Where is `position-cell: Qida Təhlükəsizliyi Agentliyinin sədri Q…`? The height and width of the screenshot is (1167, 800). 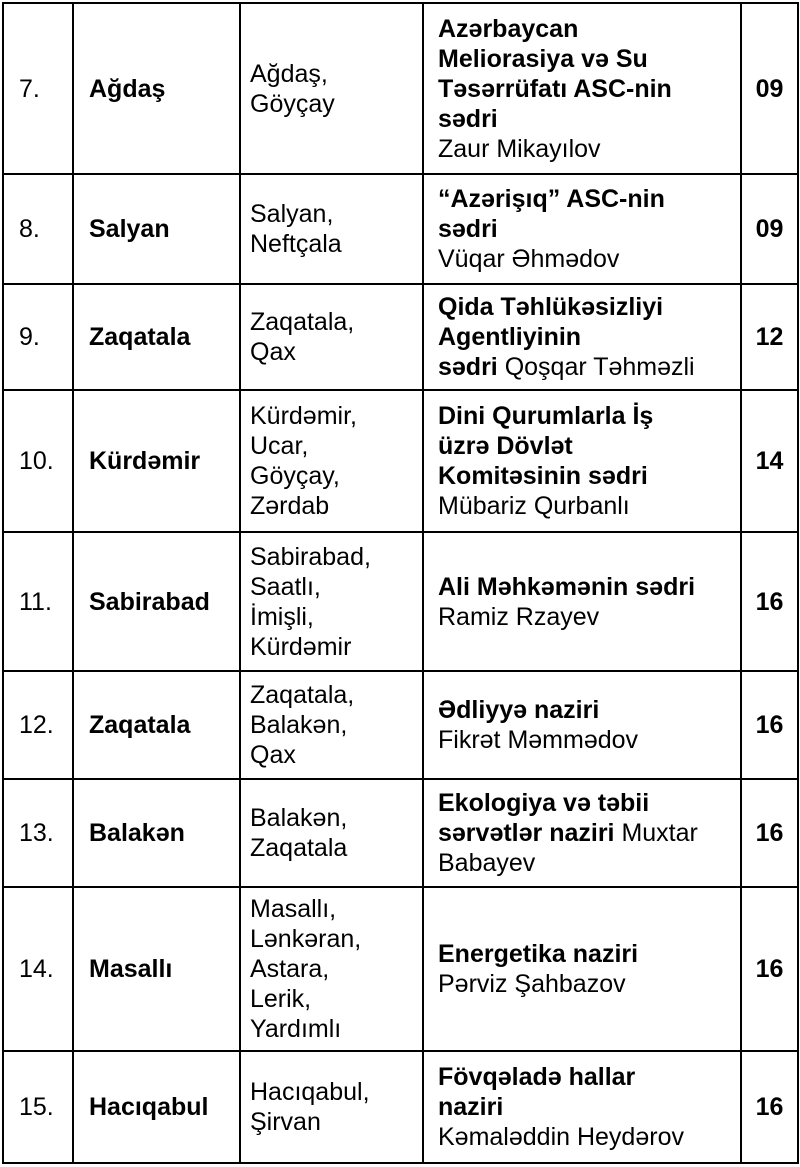
position-cell: Qida Təhlükəsizliyi Agentliyinin sədri Q… is located at coordinates (582, 337).